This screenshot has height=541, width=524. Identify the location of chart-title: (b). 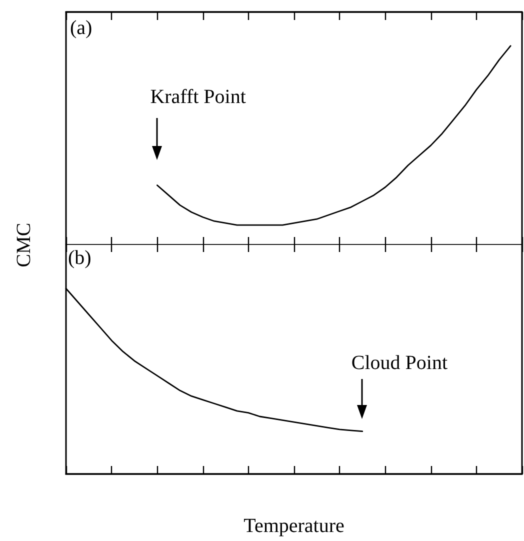
(80, 258).